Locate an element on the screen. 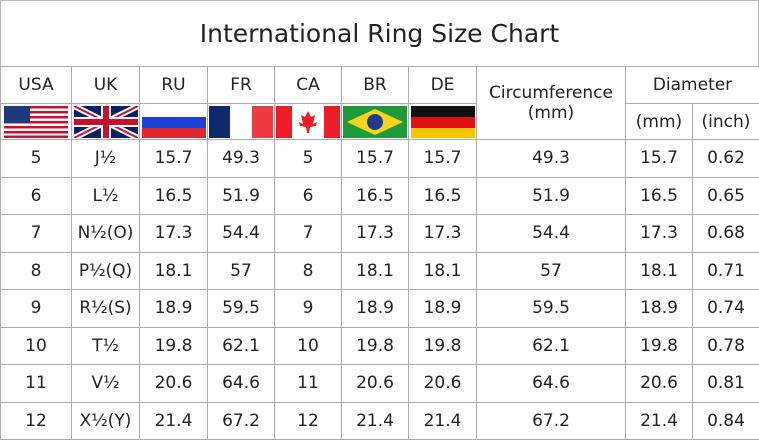 The image size is (759, 446). cell-fr: 54.4 is located at coordinates (241, 233).